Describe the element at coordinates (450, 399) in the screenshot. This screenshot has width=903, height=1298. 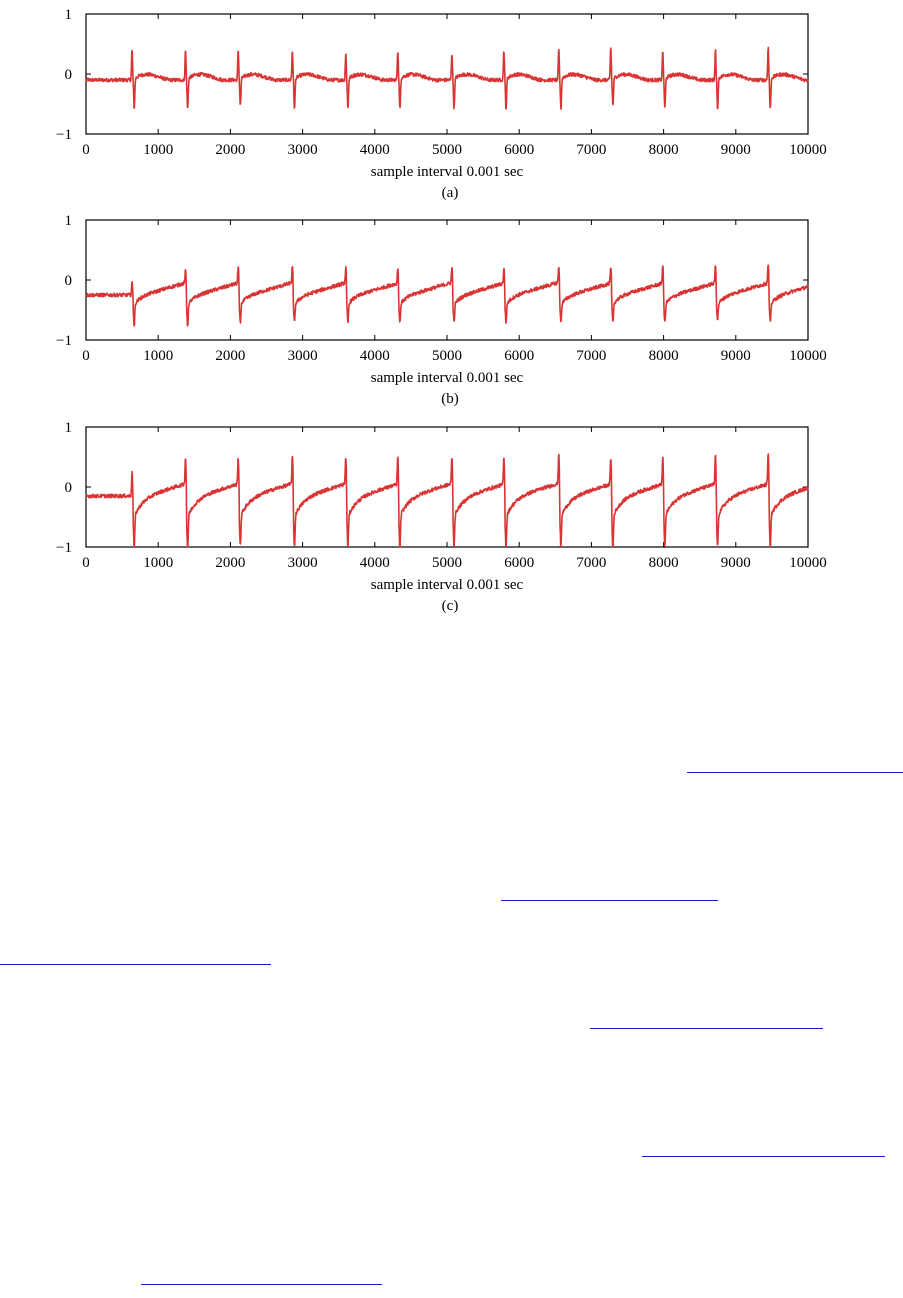
I see `panel-label: (b)` at that location.